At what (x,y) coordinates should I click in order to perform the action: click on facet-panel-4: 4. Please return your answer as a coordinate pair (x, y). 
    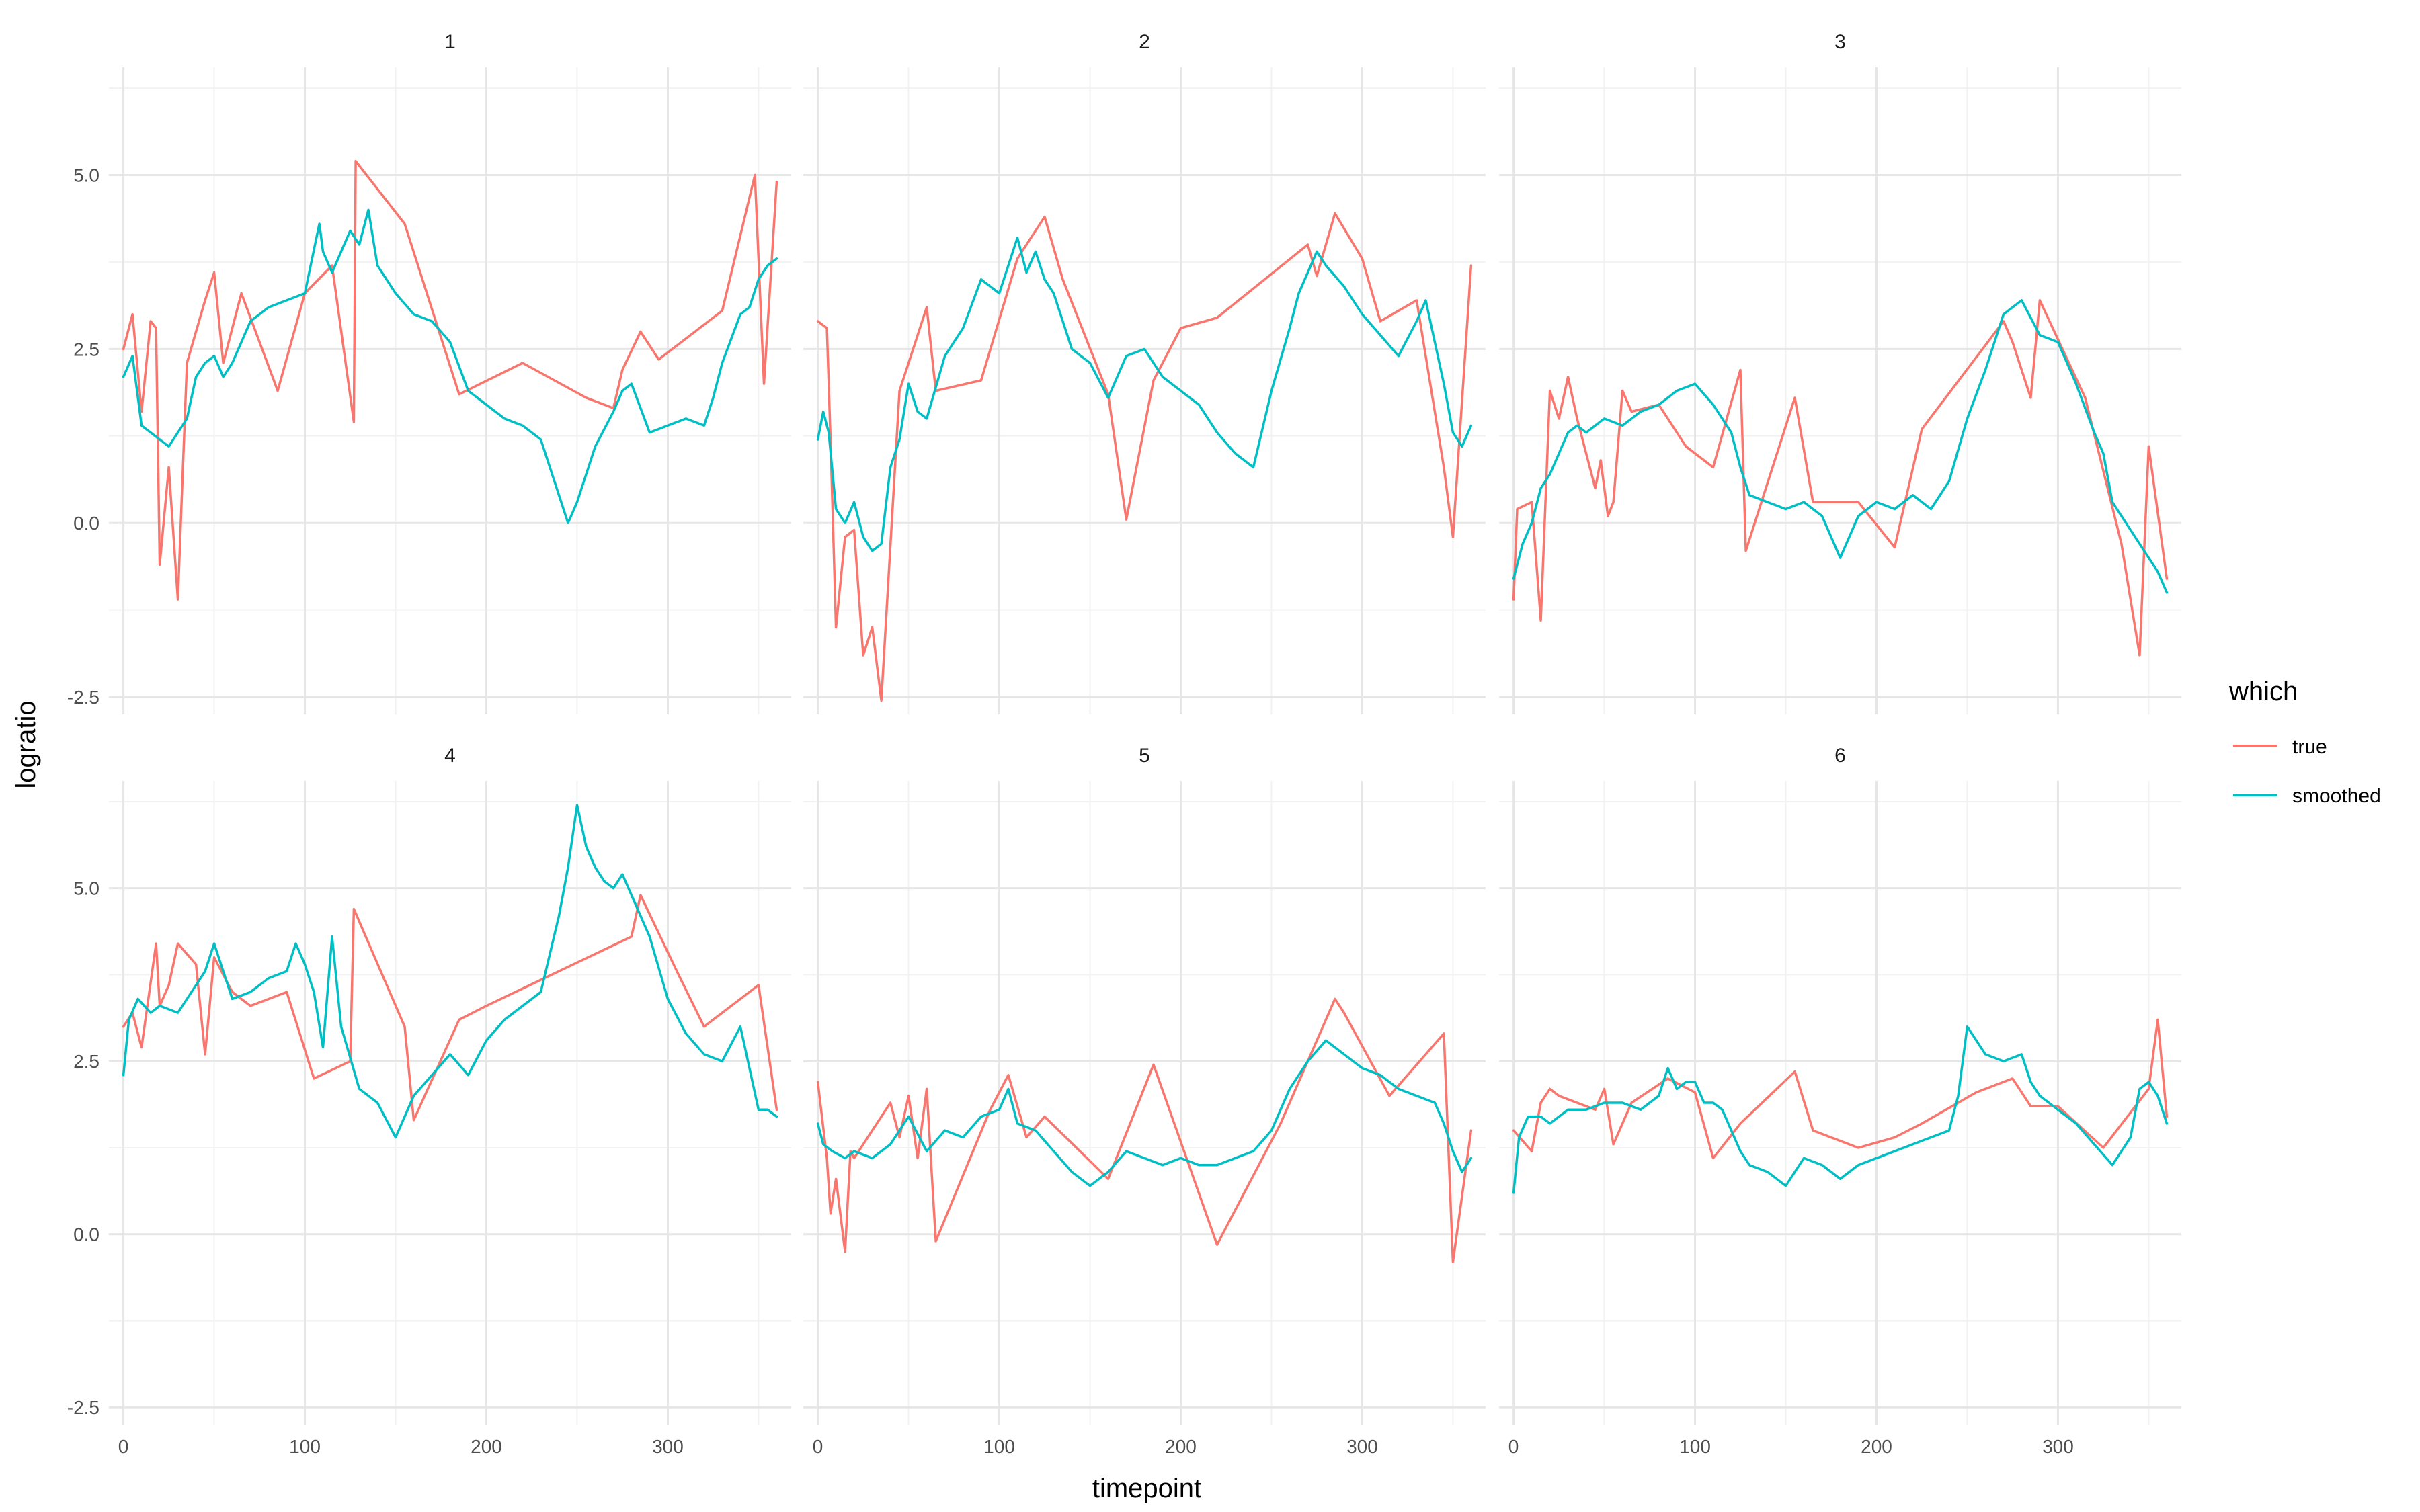
    Looking at the image, I should click on (450, 1085).